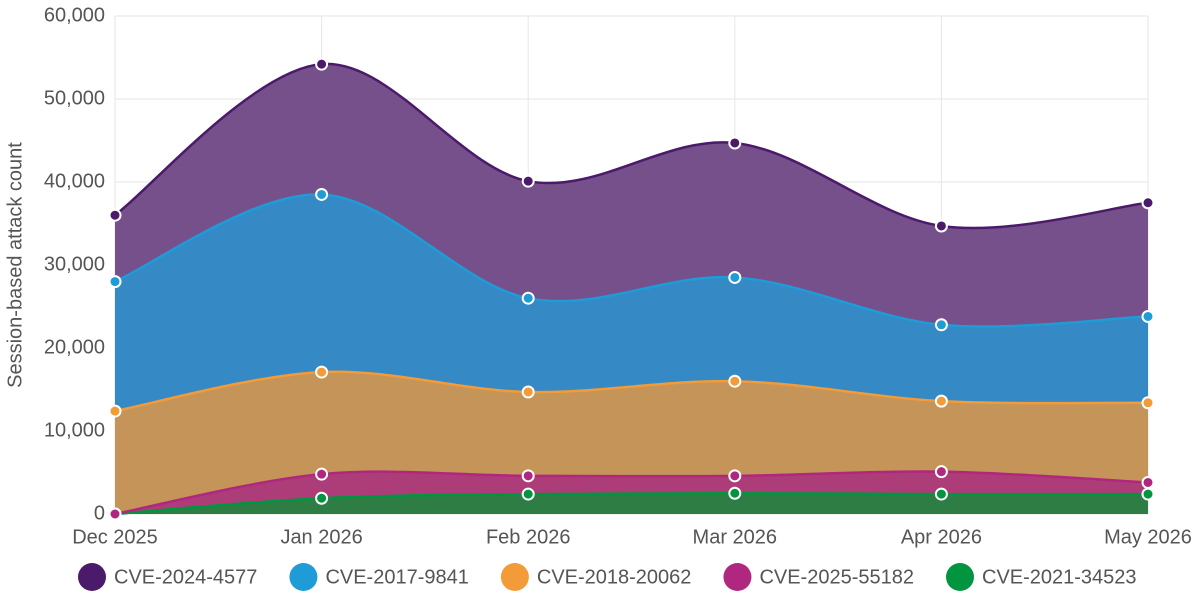 Image resolution: width=1200 pixels, height=600 pixels. What do you see at coordinates (99, 513) in the screenshot?
I see `y-tick-label: 0` at bounding box center [99, 513].